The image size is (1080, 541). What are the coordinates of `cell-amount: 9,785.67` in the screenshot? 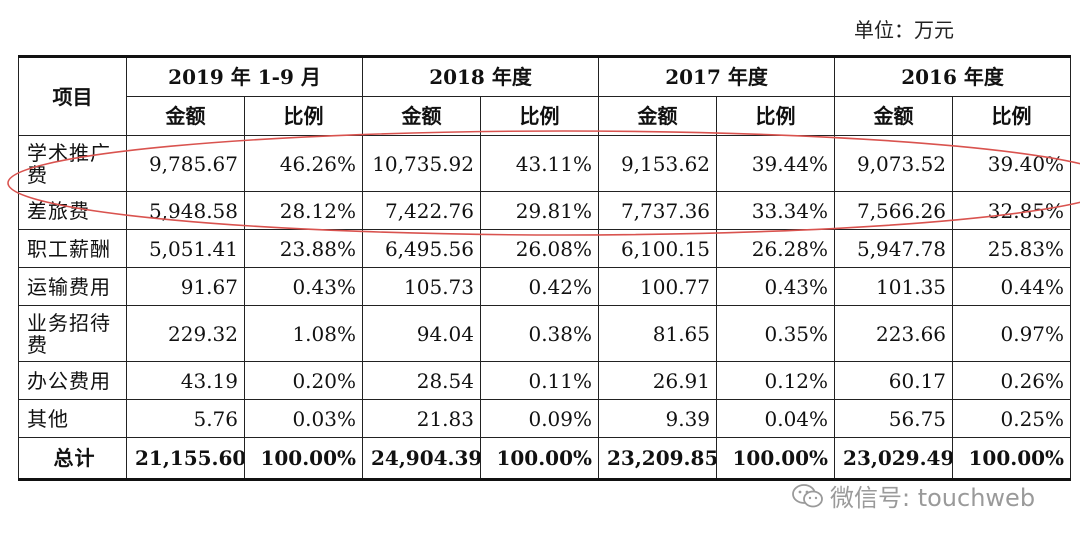 It's located at (185, 163).